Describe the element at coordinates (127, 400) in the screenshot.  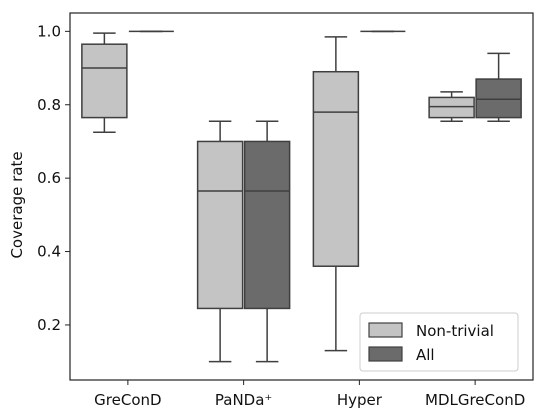
I see `x-tick-label: GreConD` at that location.